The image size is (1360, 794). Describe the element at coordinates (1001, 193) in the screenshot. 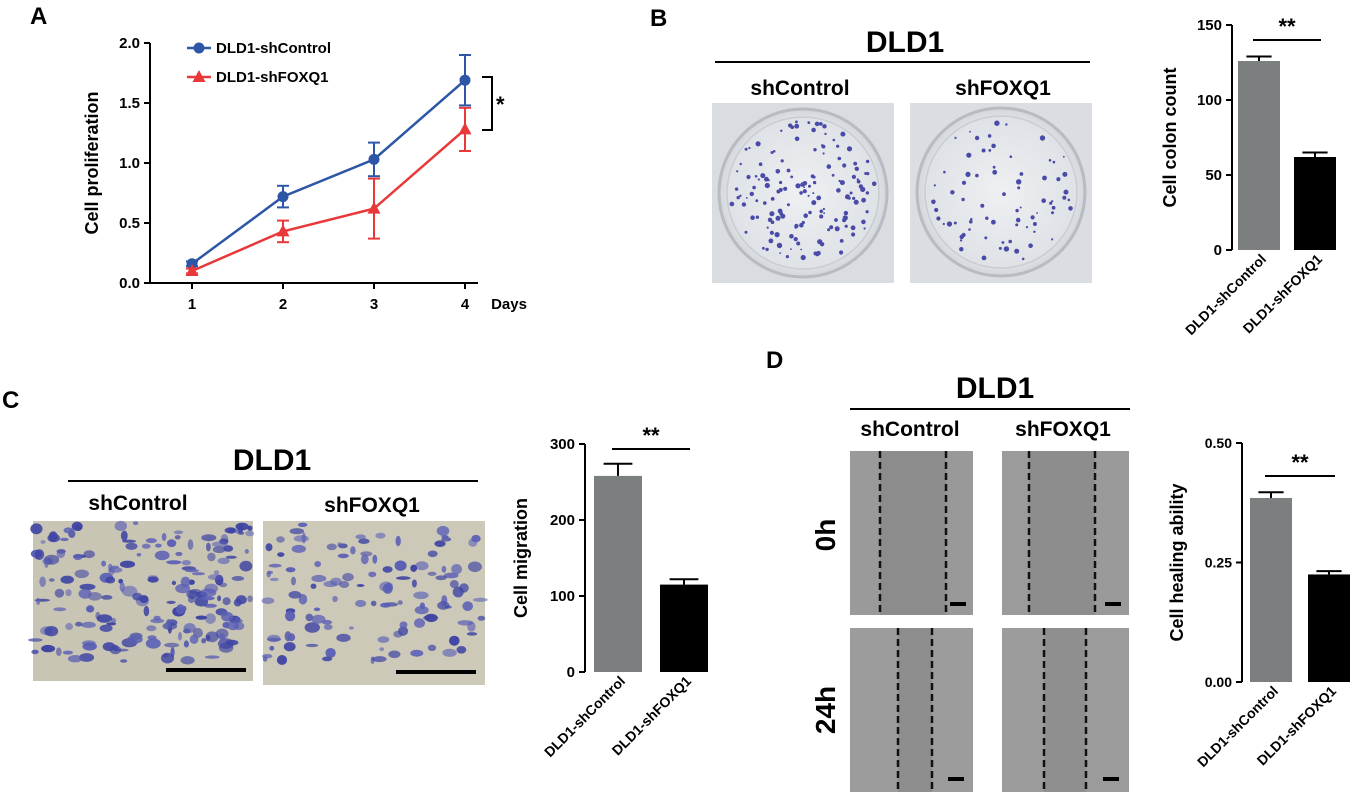

I see `colony-dish-shfoxq1` at that location.